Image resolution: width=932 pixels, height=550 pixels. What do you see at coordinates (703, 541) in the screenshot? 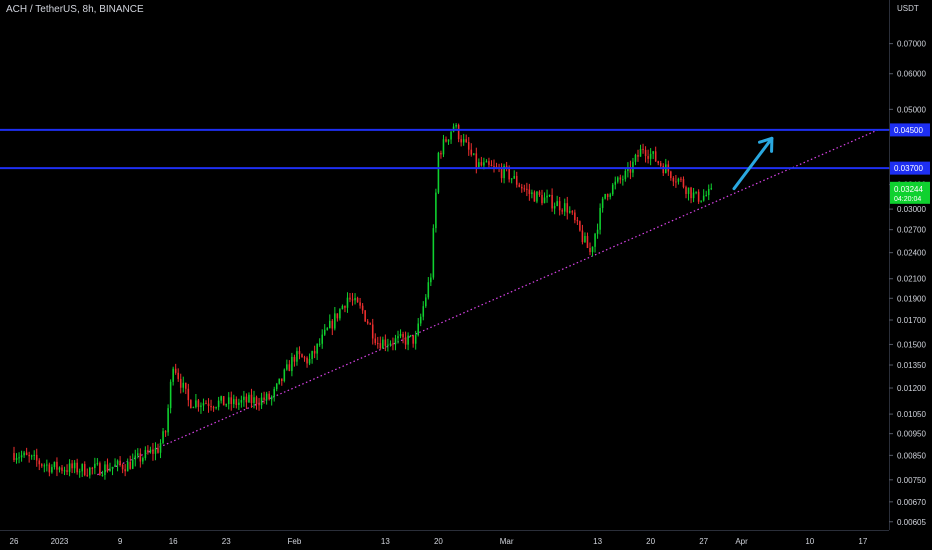
I see `x-tick-label: 27` at bounding box center [703, 541].